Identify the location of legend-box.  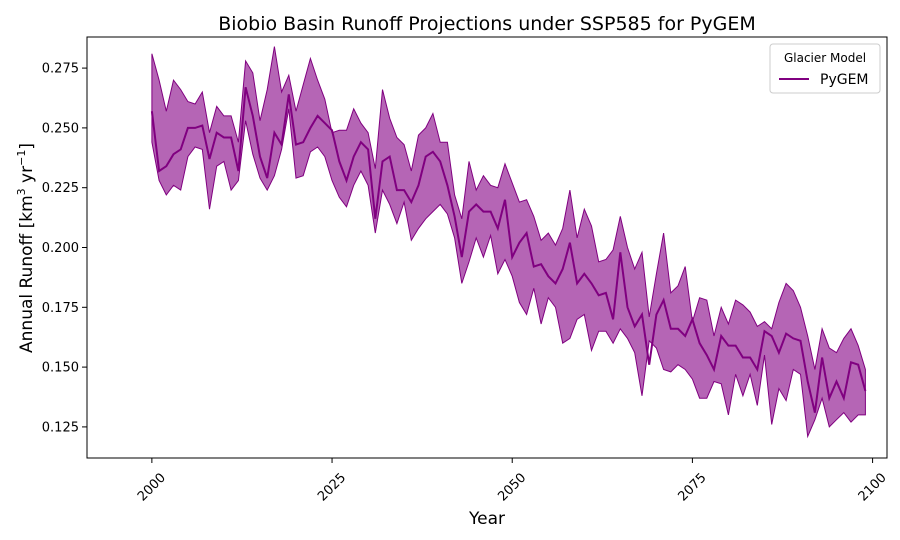
(825, 68).